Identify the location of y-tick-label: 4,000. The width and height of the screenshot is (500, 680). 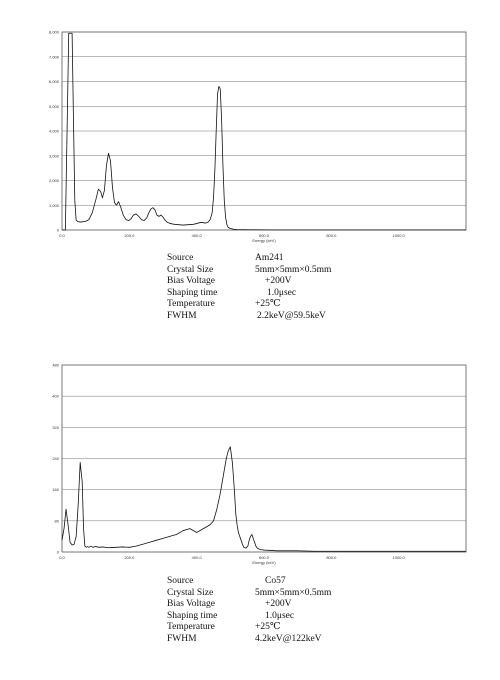
(54, 131).